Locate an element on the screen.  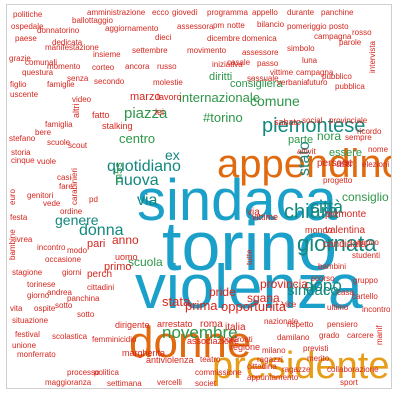
cloud-word: giovedì is located at coordinates (185, 12).